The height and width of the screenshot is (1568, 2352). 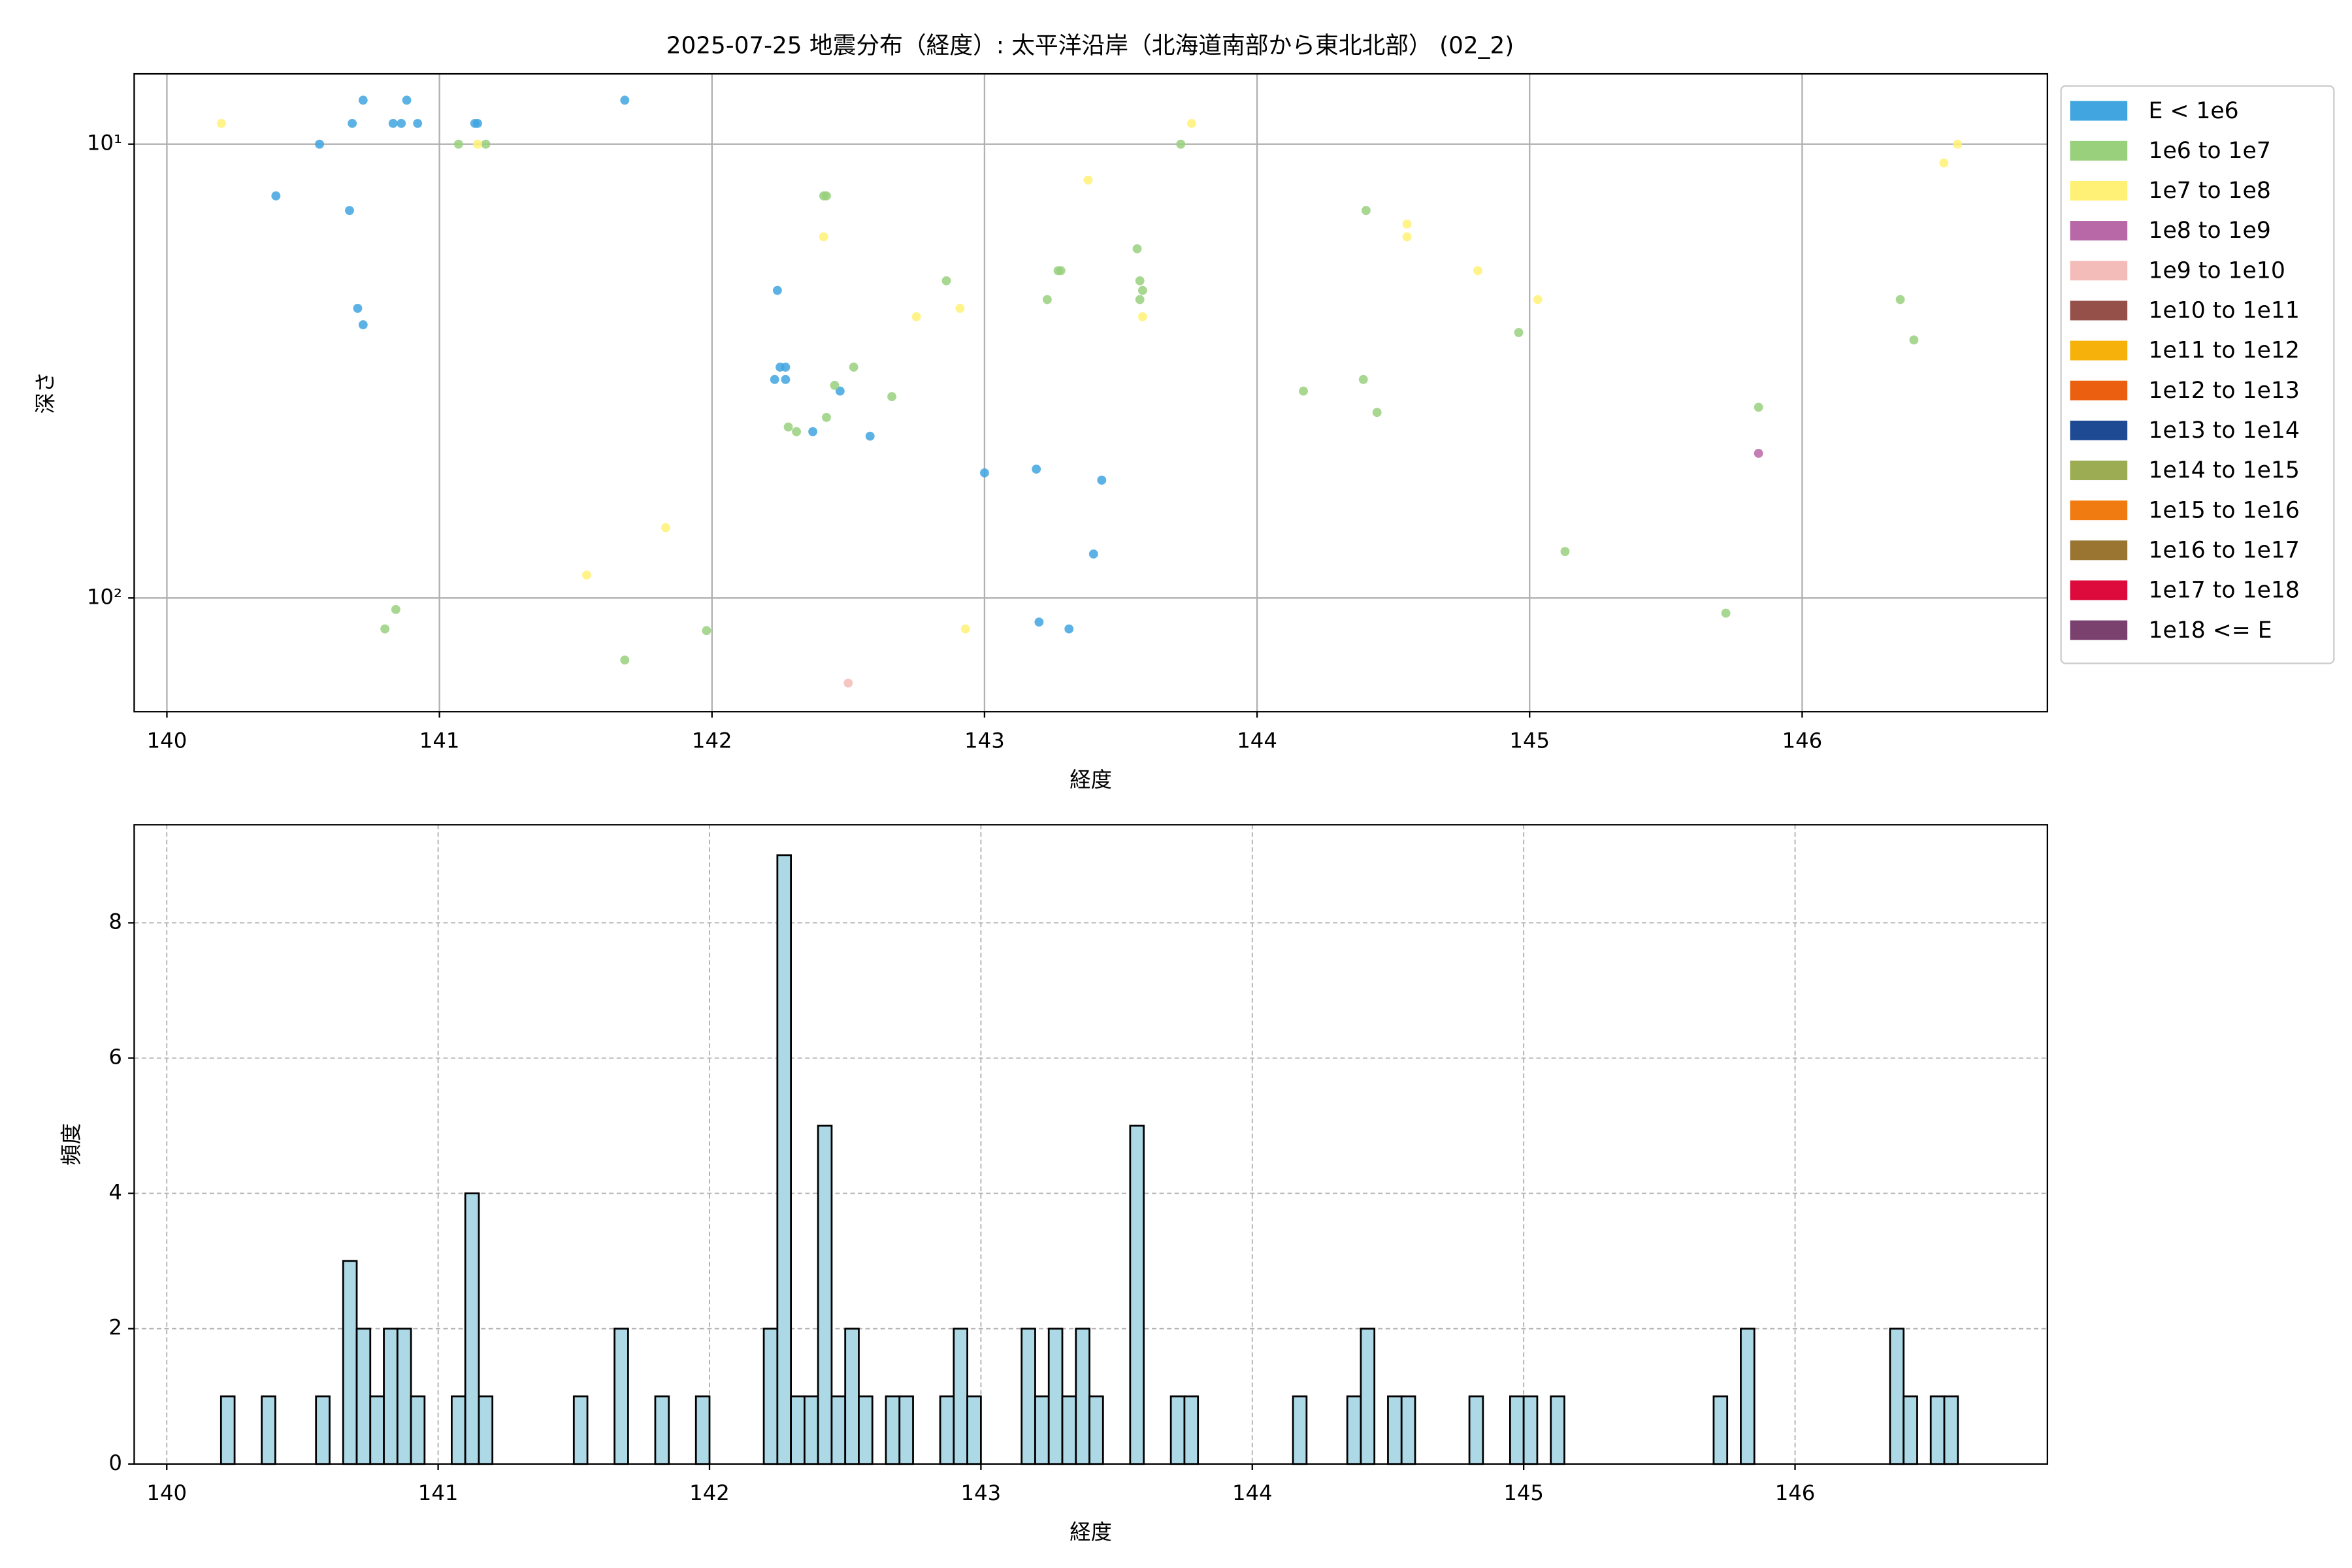 What do you see at coordinates (2223, 351) in the screenshot?
I see `legend-label: 1e11 to 1e12` at bounding box center [2223, 351].